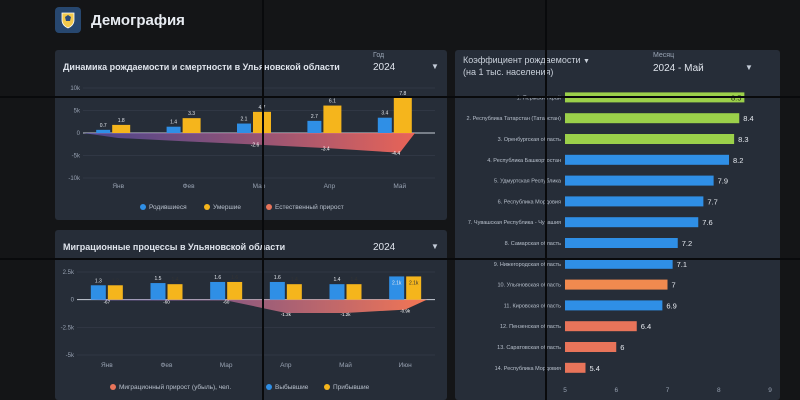 This screenshot has height=400, width=800. I want to click on births-value-label: 2.7, so click(314, 117).